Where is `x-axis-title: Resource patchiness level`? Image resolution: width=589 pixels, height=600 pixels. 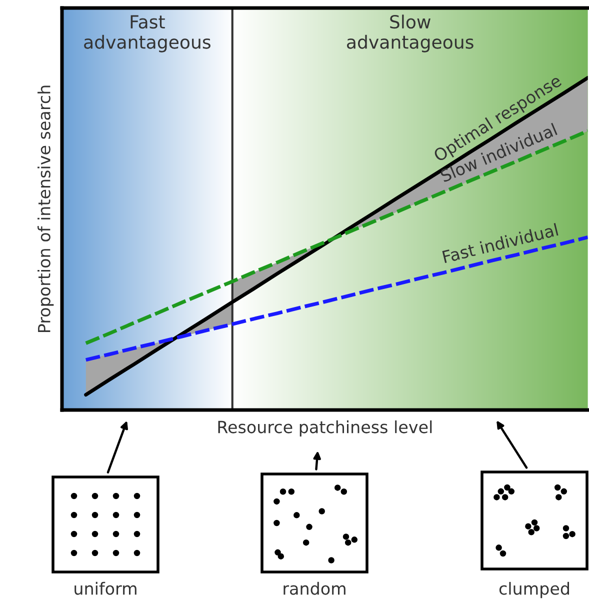
x-axis-title: Resource patchiness level is located at coordinates (325, 428).